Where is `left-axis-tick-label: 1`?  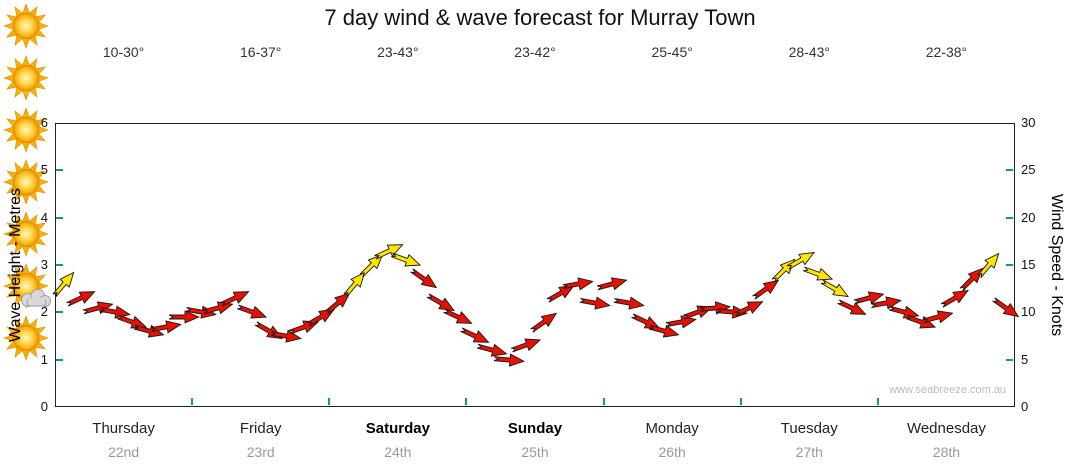
left-axis-tick-label: 1 is located at coordinates (44, 359).